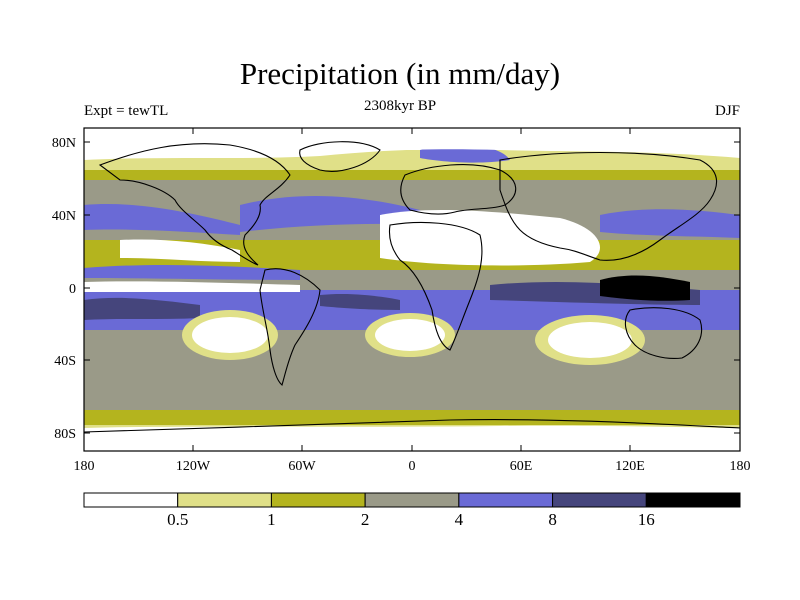 Image resolution: width=800 pixels, height=600 pixels. I want to click on colorbar-label: 4, so click(459, 519).